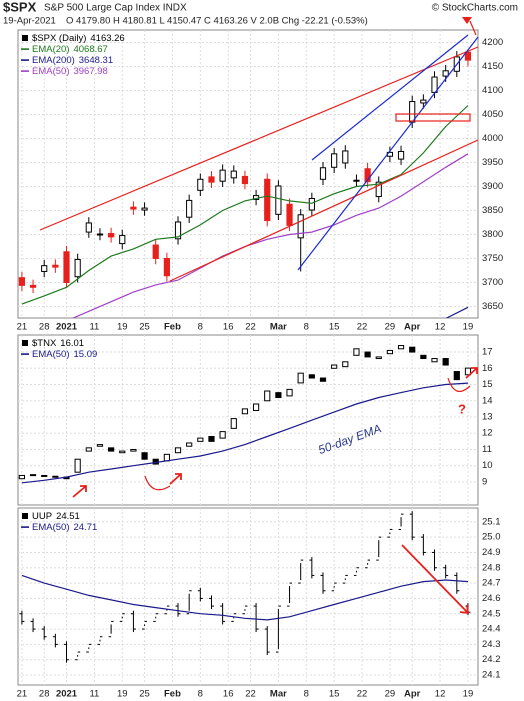 The width and height of the screenshot is (524, 701). Describe the element at coordinates (491, 567) in the screenshot. I see `y-tick-label: 24.8` at that location.